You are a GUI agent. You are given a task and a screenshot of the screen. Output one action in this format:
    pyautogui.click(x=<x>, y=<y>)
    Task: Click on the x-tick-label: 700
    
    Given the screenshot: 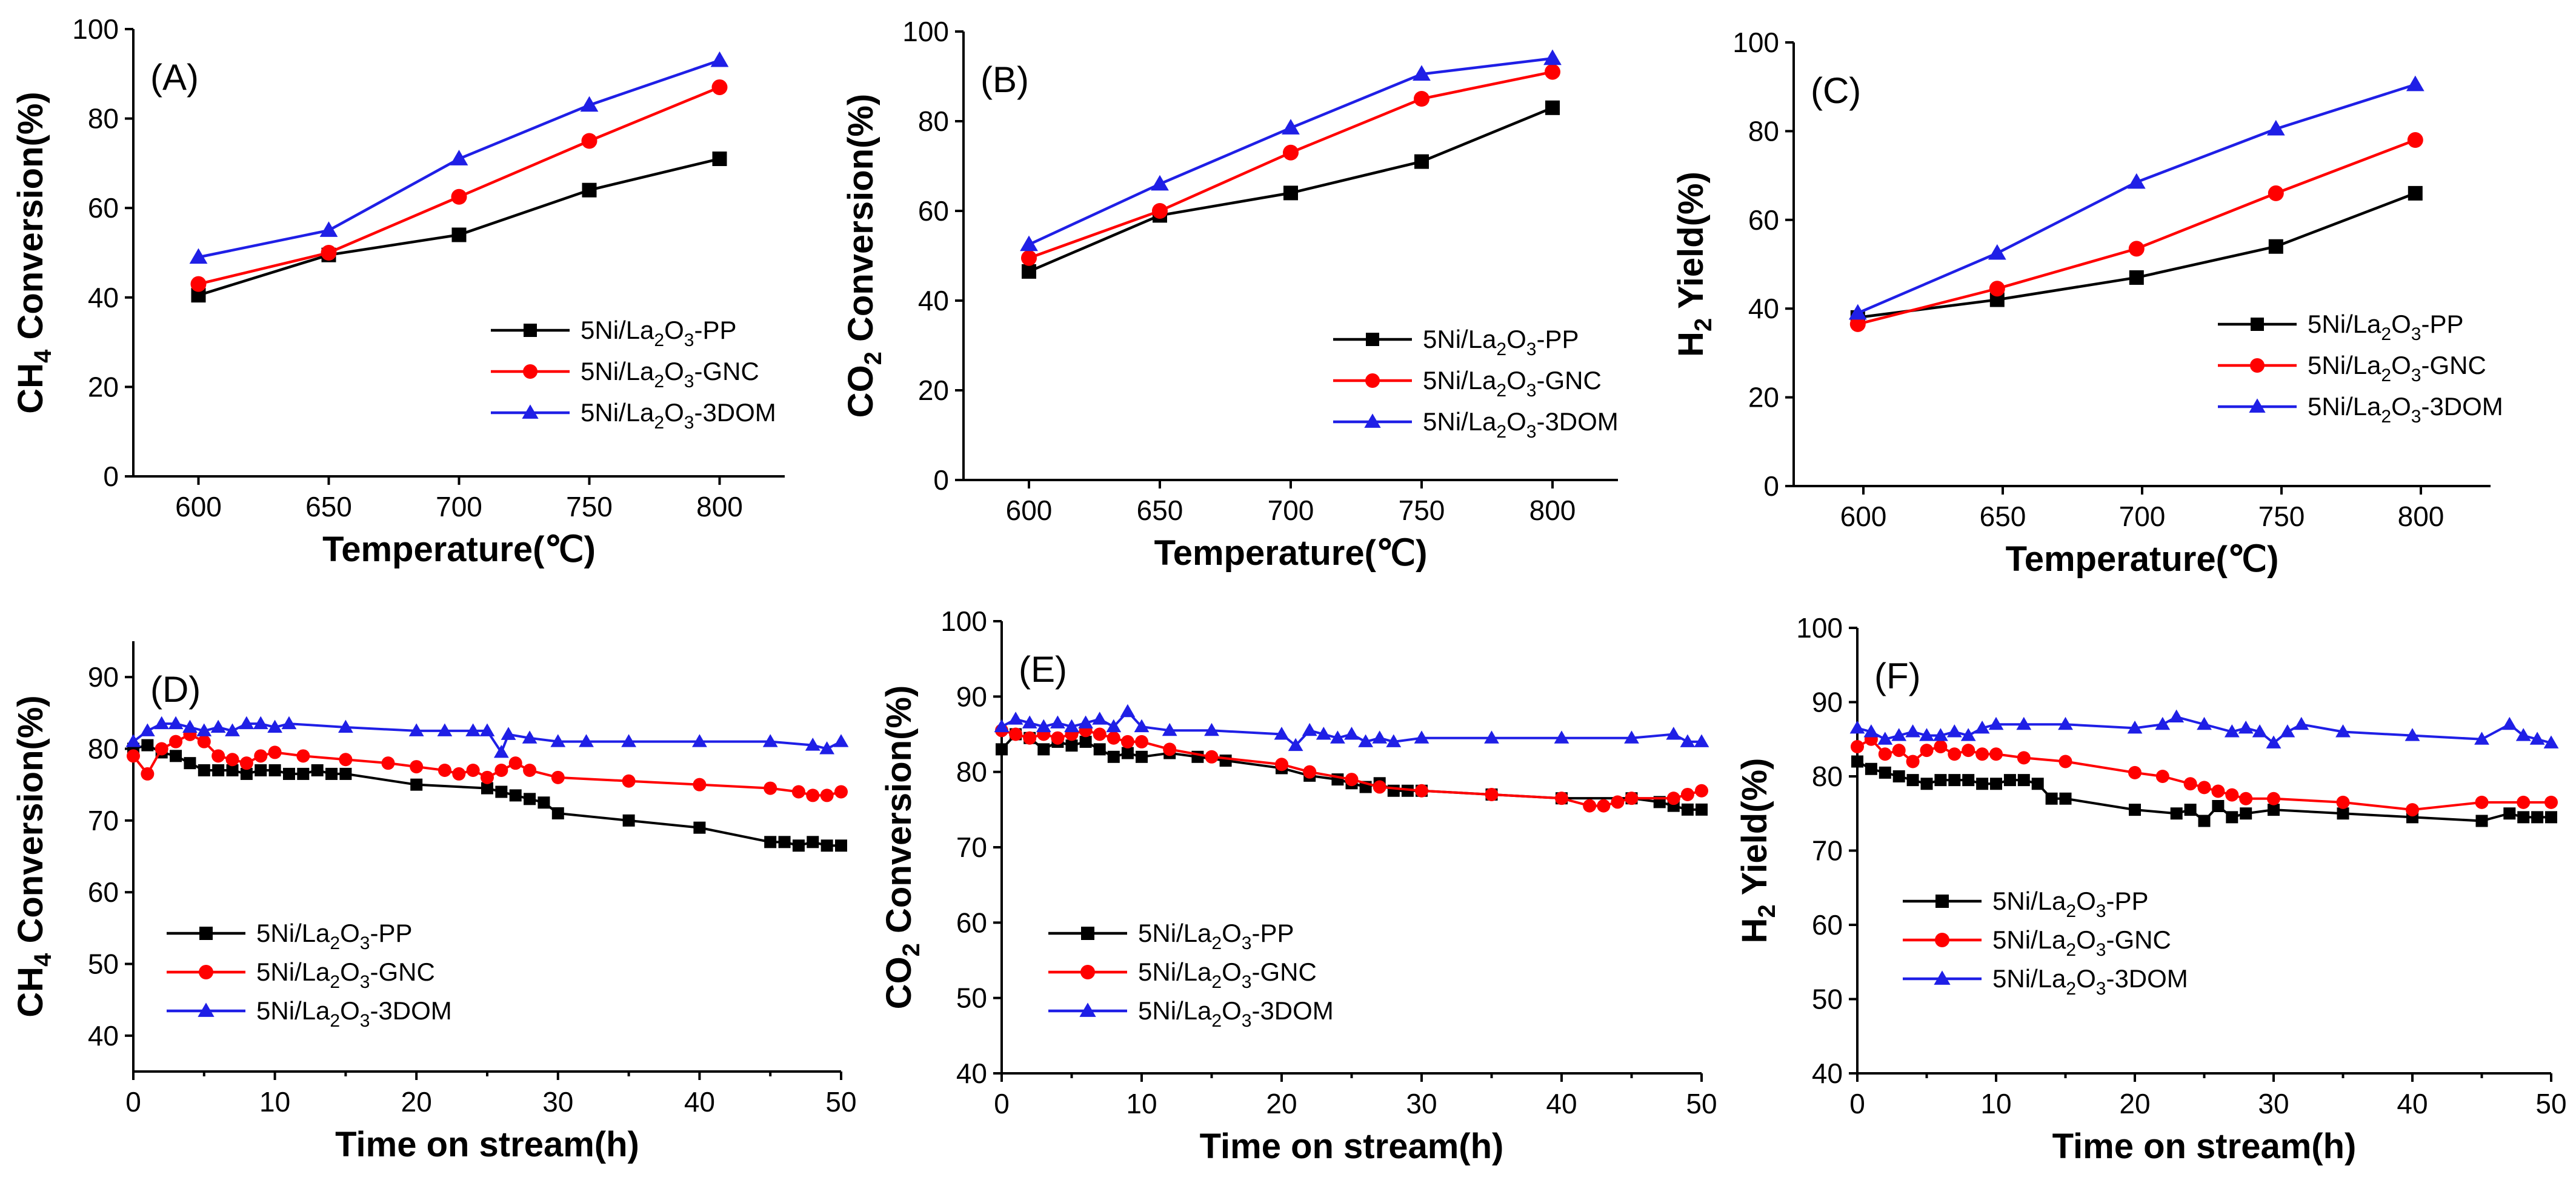 What is the action you would take?
    pyautogui.click(x=1291, y=510)
    